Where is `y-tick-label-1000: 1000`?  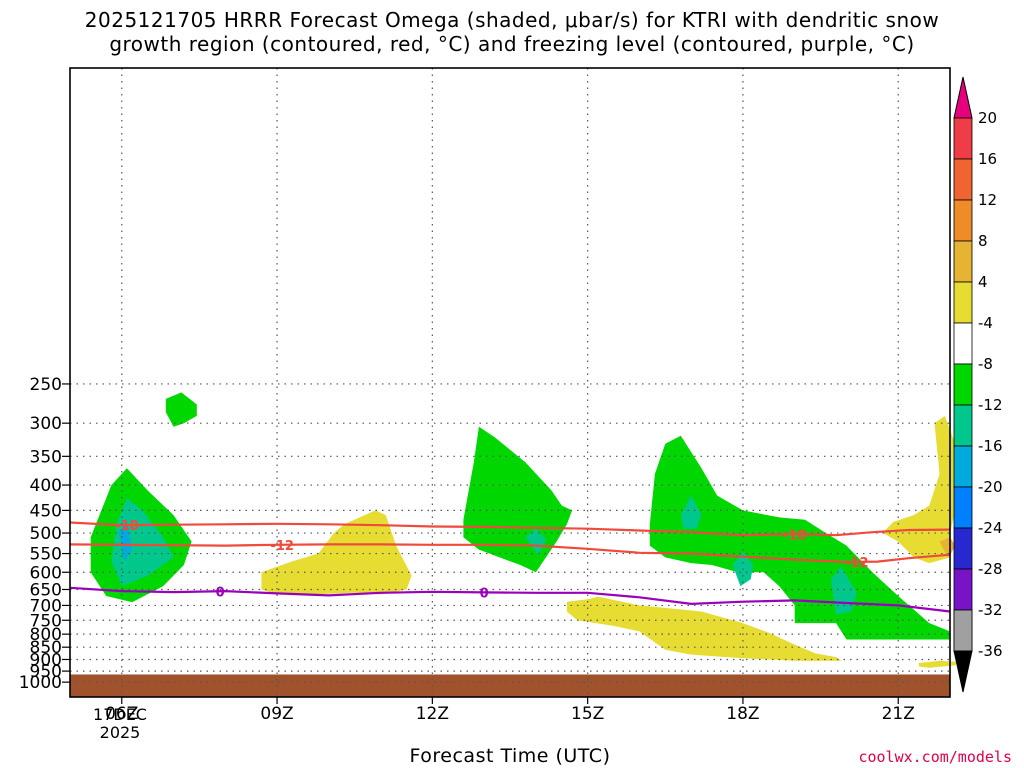 y-tick-label-1000: 1000 is located at coordinates (40, 683).